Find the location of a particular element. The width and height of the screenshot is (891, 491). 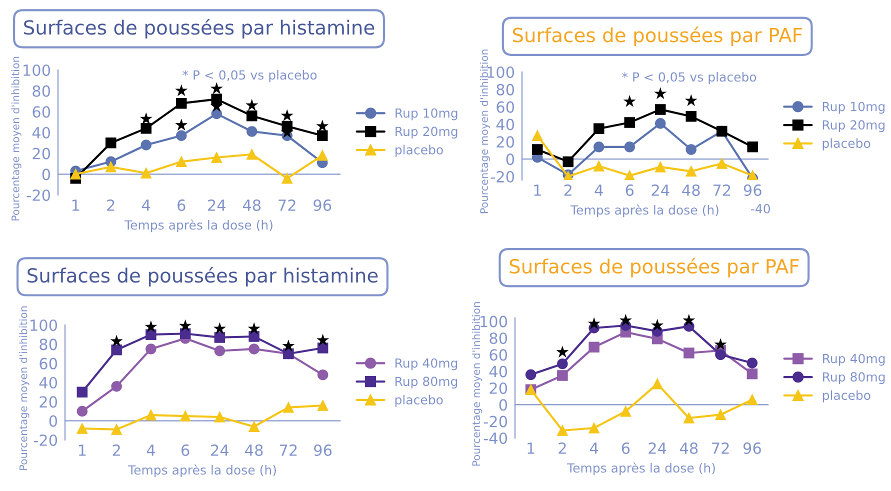

x-tick-label: 96 is located at coordinates (323, 450).